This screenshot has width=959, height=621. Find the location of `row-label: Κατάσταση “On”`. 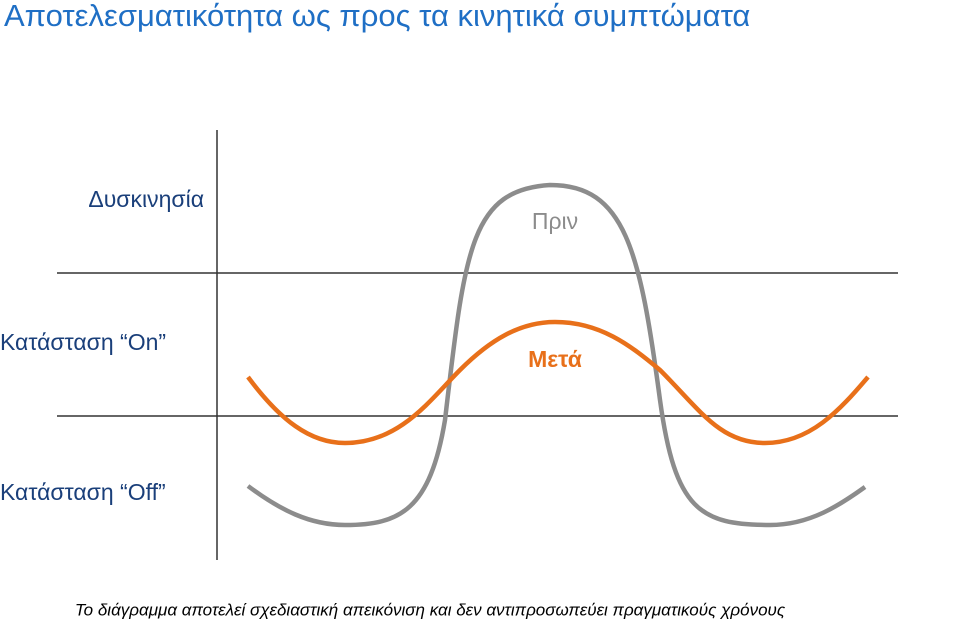

row-label: Κατάσταση “On” is located at coordinates (83, 342).